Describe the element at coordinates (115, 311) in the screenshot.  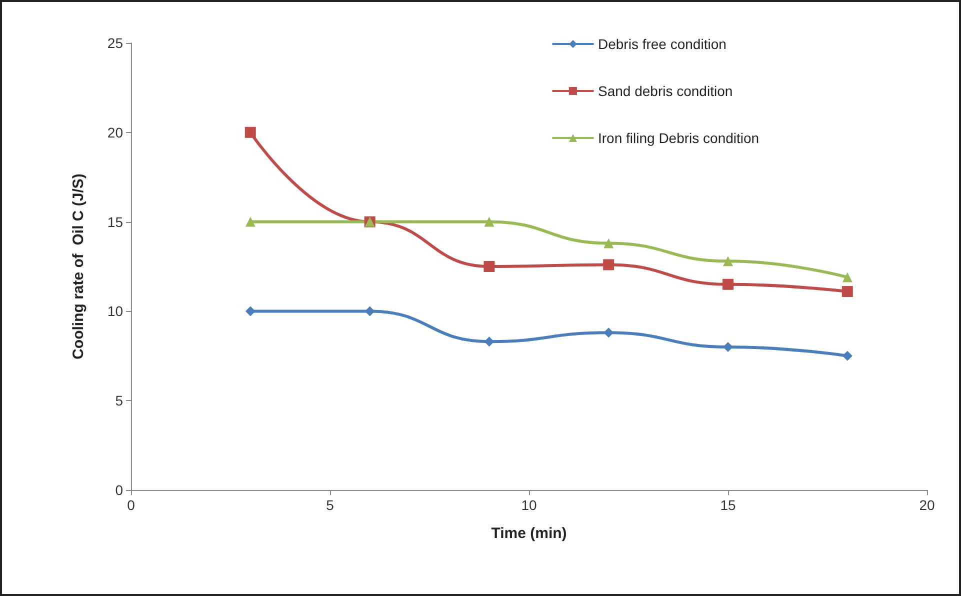
I see `y-tick-label: 10` at that location.